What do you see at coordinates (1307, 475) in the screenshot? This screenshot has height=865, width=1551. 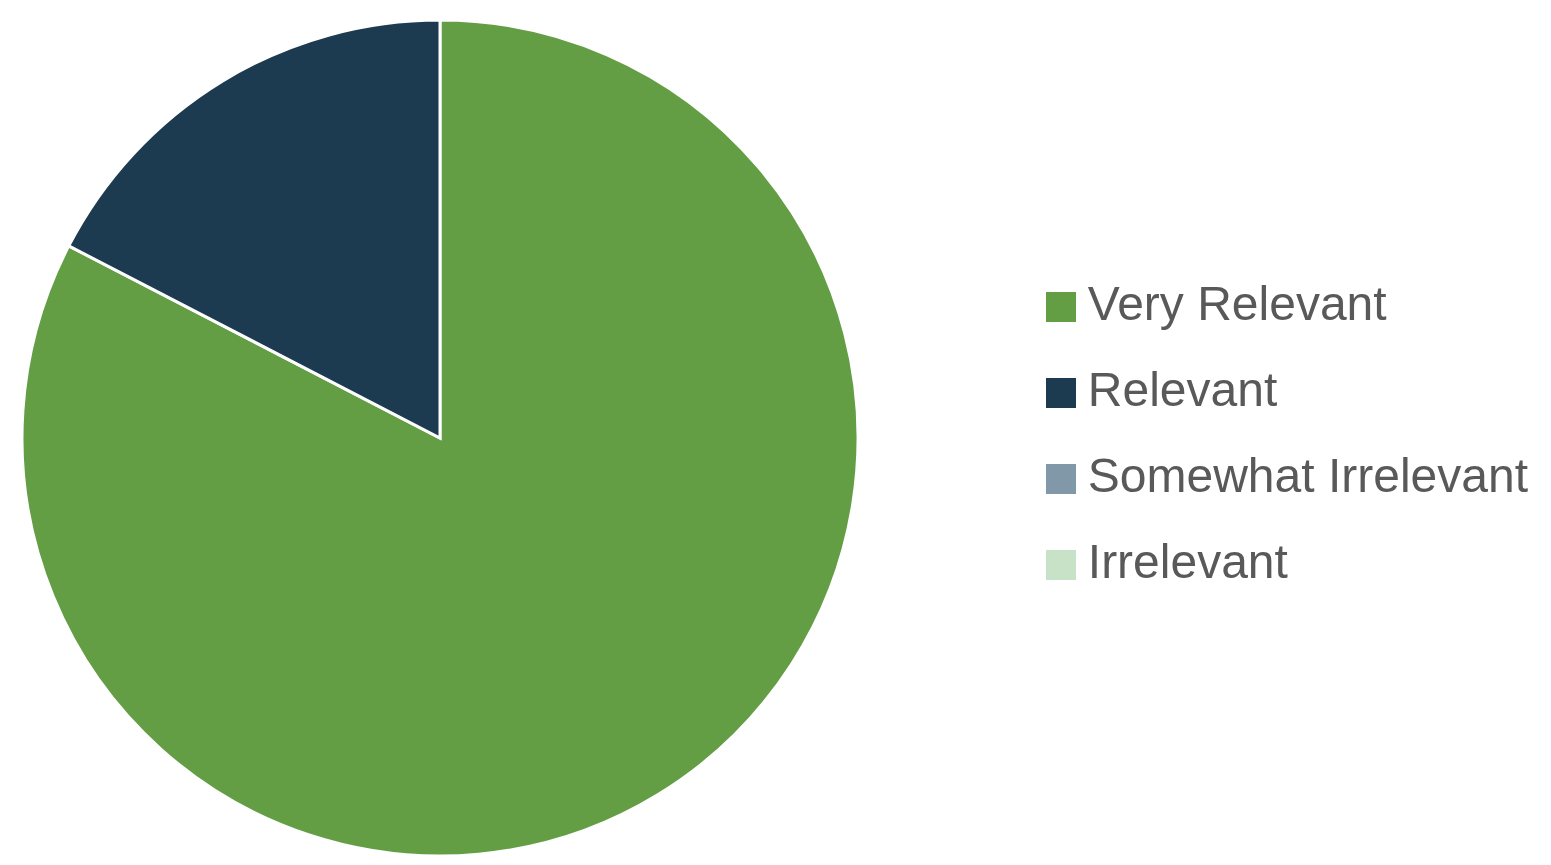 I see `legend-label: Somewhat Irrelevant` at bounding box center [1307, 475].